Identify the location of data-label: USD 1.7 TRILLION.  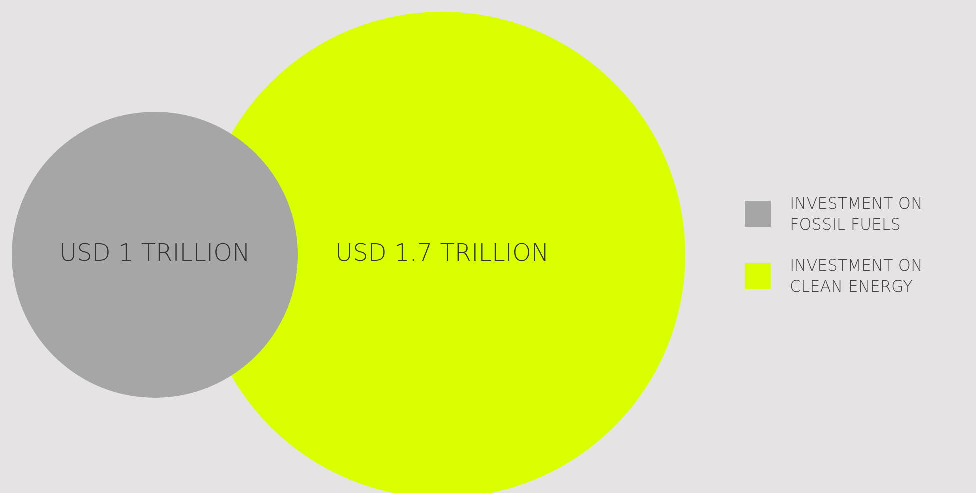
(443, 253).